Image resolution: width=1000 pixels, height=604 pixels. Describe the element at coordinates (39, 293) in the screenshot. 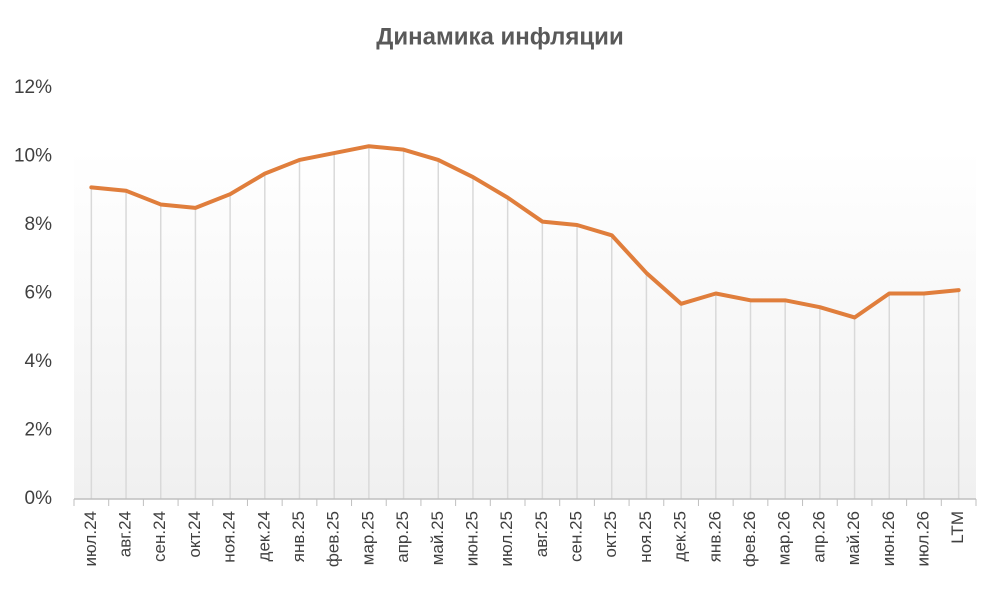

I see `y-tick-label: 6%` at that location.